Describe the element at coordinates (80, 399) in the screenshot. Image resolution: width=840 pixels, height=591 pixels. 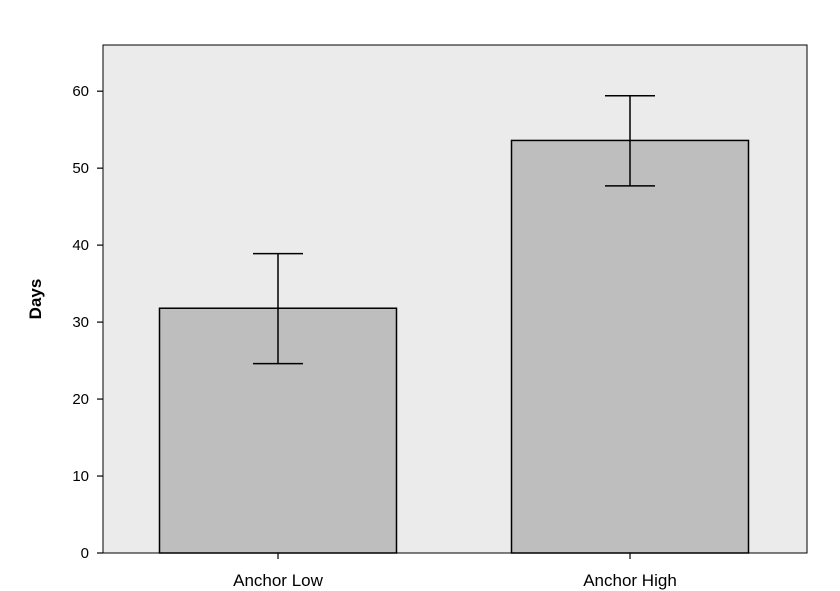
I see `y-tick-label: 20` at that location.